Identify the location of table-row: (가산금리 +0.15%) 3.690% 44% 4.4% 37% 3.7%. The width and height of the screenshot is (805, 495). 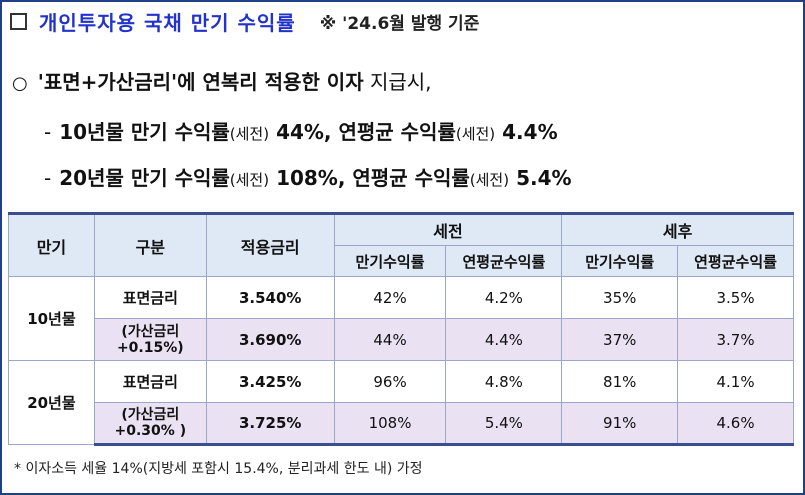
(401, 339).